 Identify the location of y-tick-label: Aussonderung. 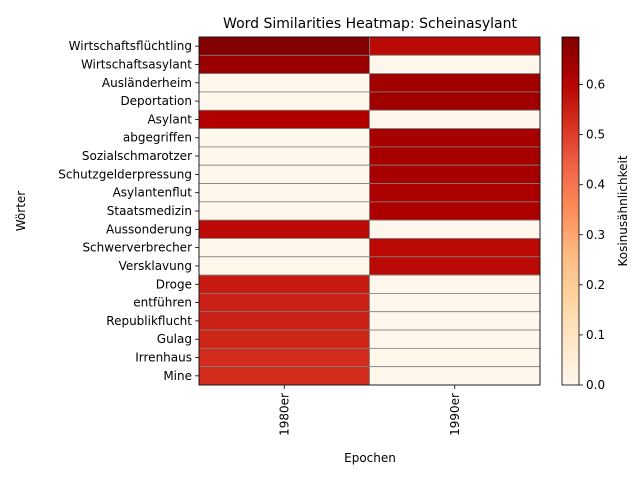
(149, 229).